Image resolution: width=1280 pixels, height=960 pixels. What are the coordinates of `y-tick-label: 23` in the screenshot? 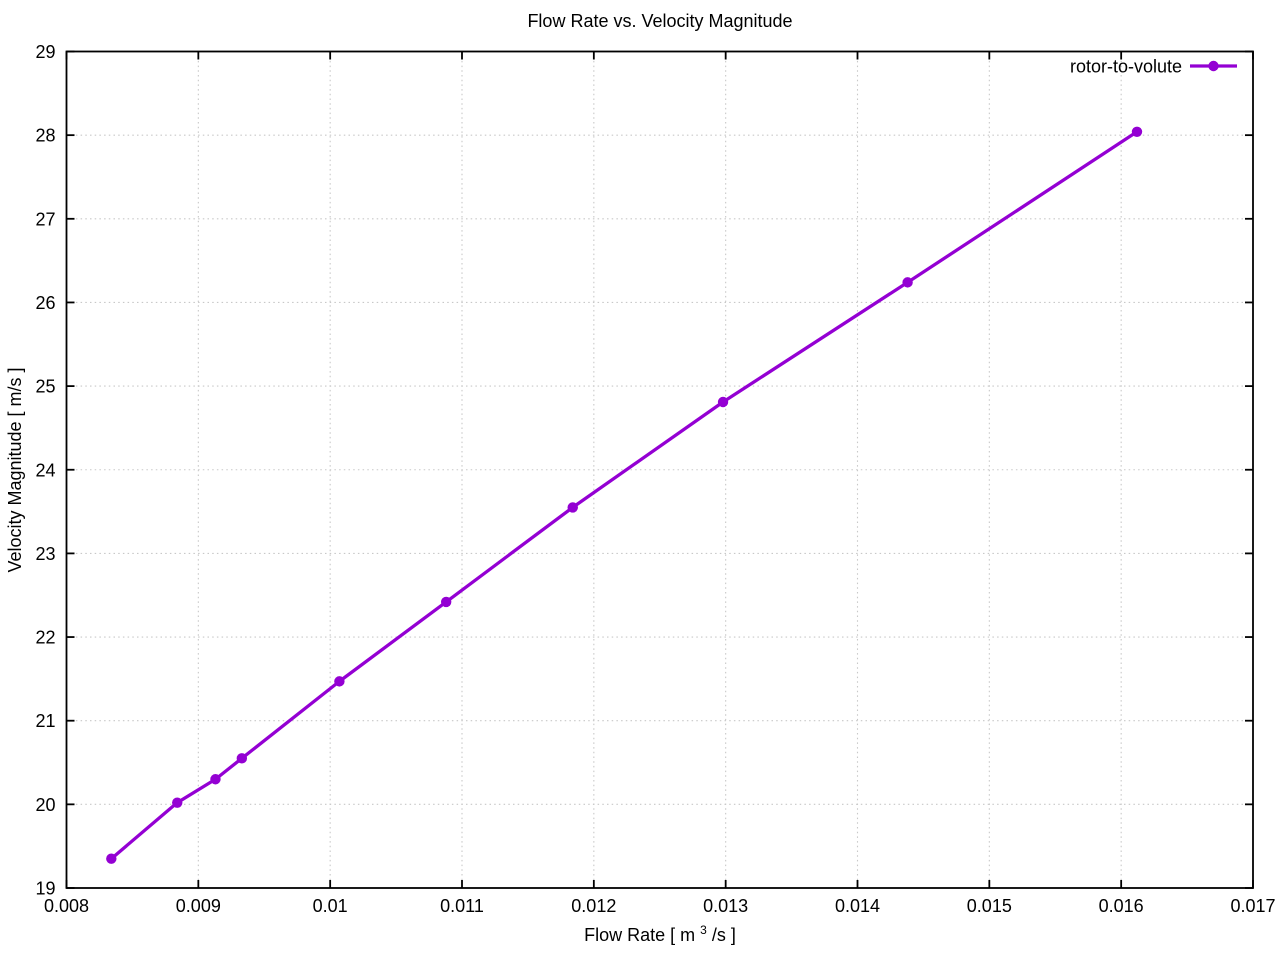 It's located at (45, 554).